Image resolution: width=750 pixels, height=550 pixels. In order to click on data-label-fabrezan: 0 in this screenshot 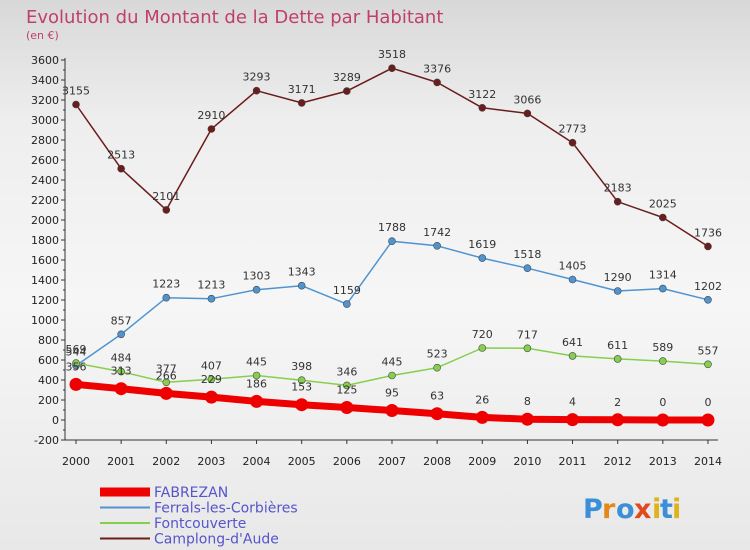, I will do `click(662, 402)`.